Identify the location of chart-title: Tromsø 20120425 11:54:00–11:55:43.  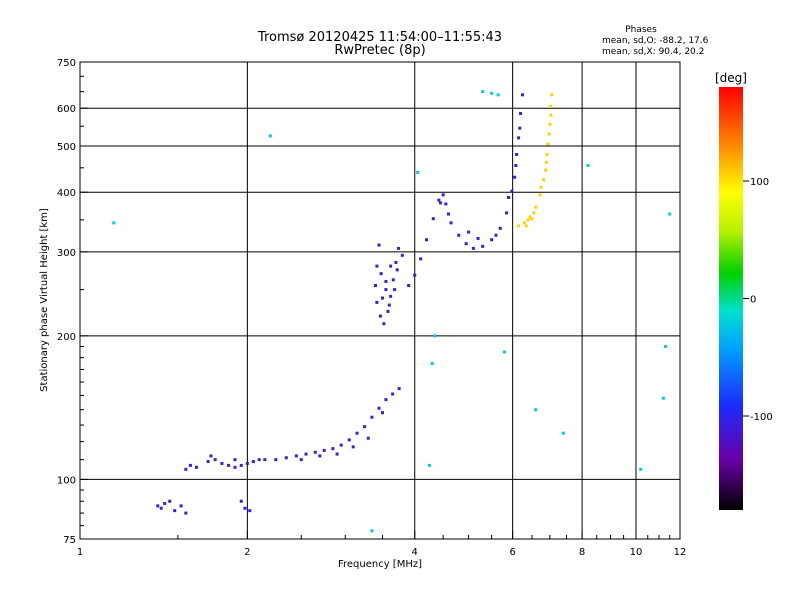
(379, 37).